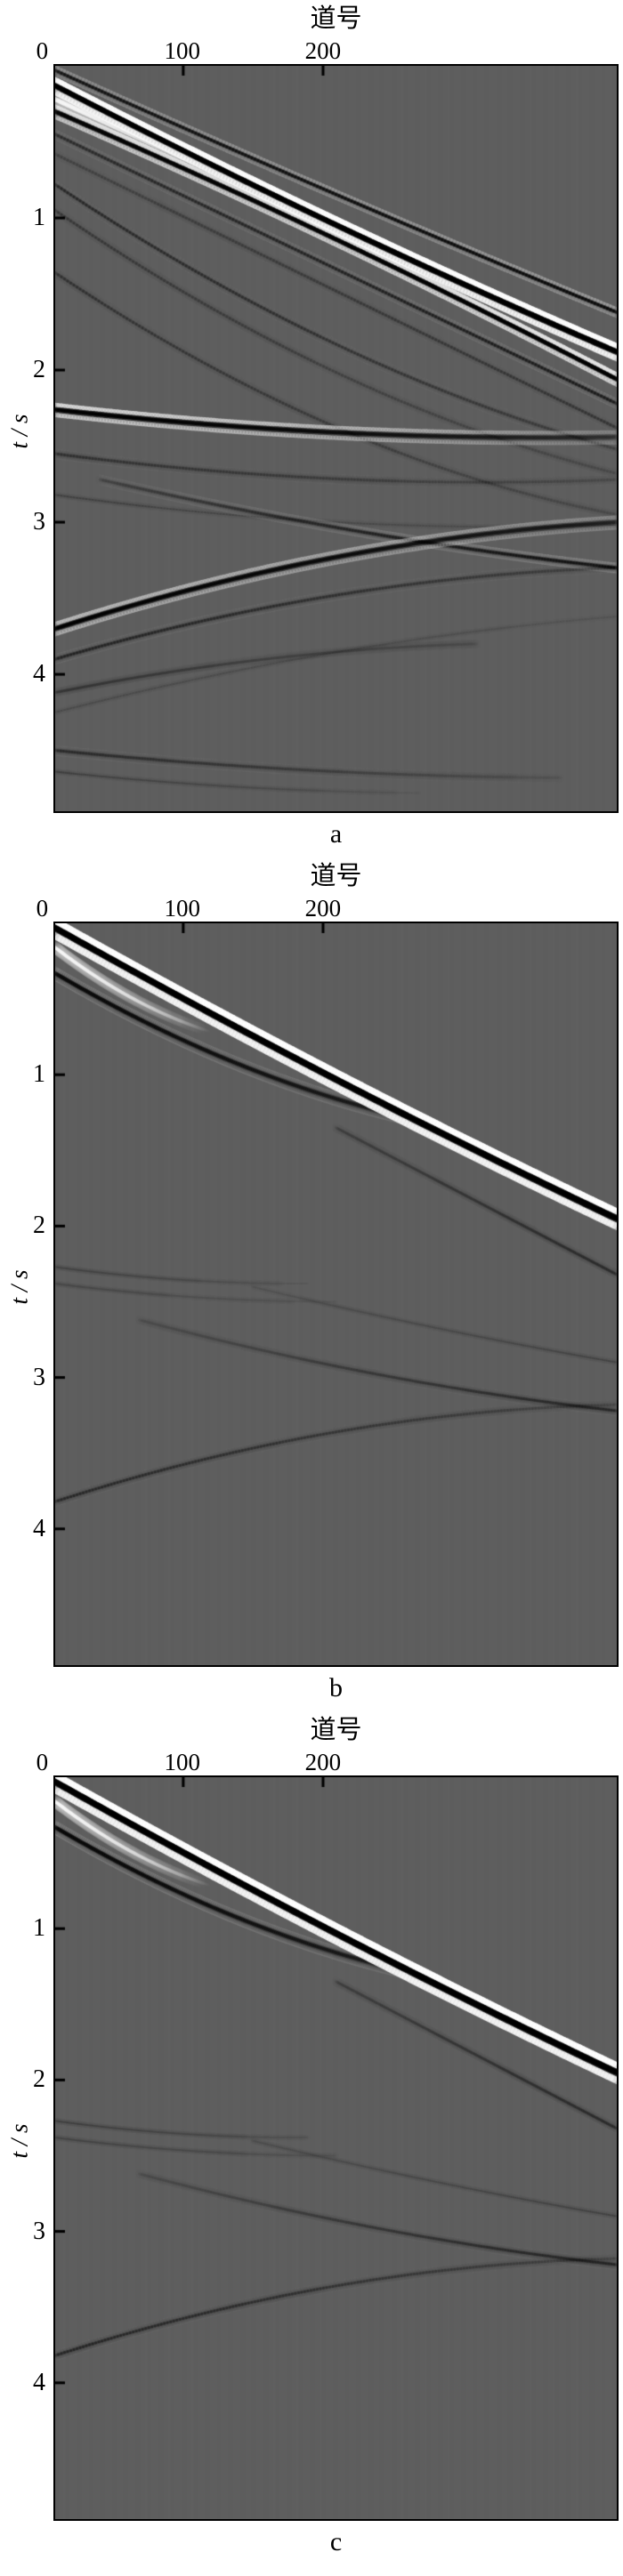  What do you see at coordinates (19, 431) in the screenshot?
I see `y-axis-label-a: t / s` at bounding box center [19, 431].